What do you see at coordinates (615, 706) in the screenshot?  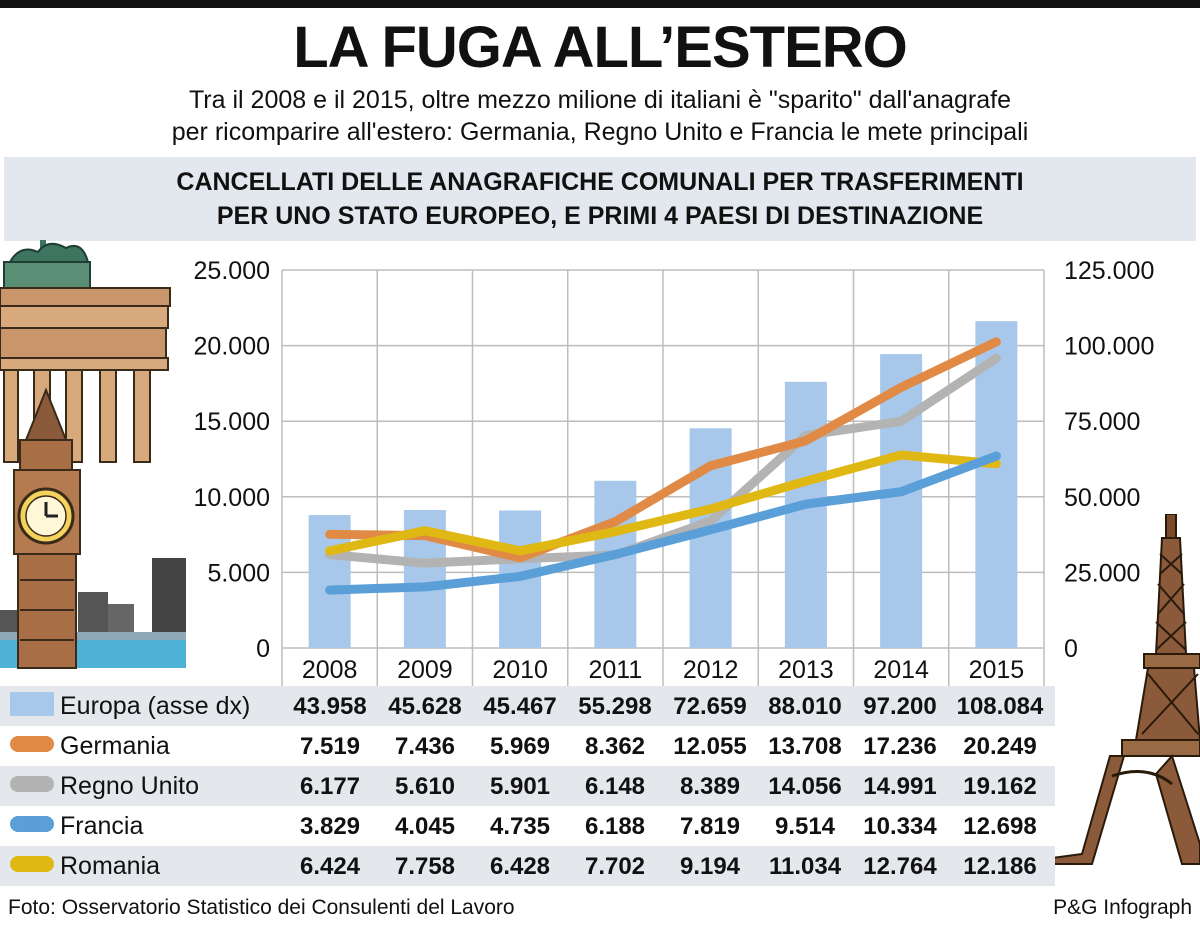 I see `table-cell: 55.298` at bounding box center [615, 706].